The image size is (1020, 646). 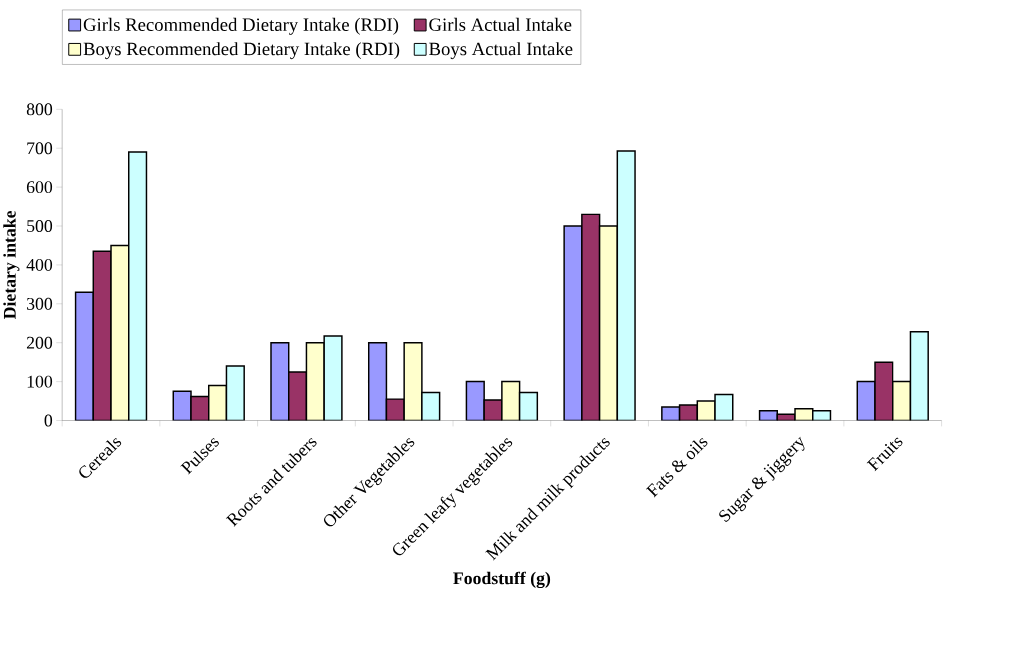 I want to click on legend-label: Boys Recommended Dietary Intake (RDI), so click(x=241, y=51).